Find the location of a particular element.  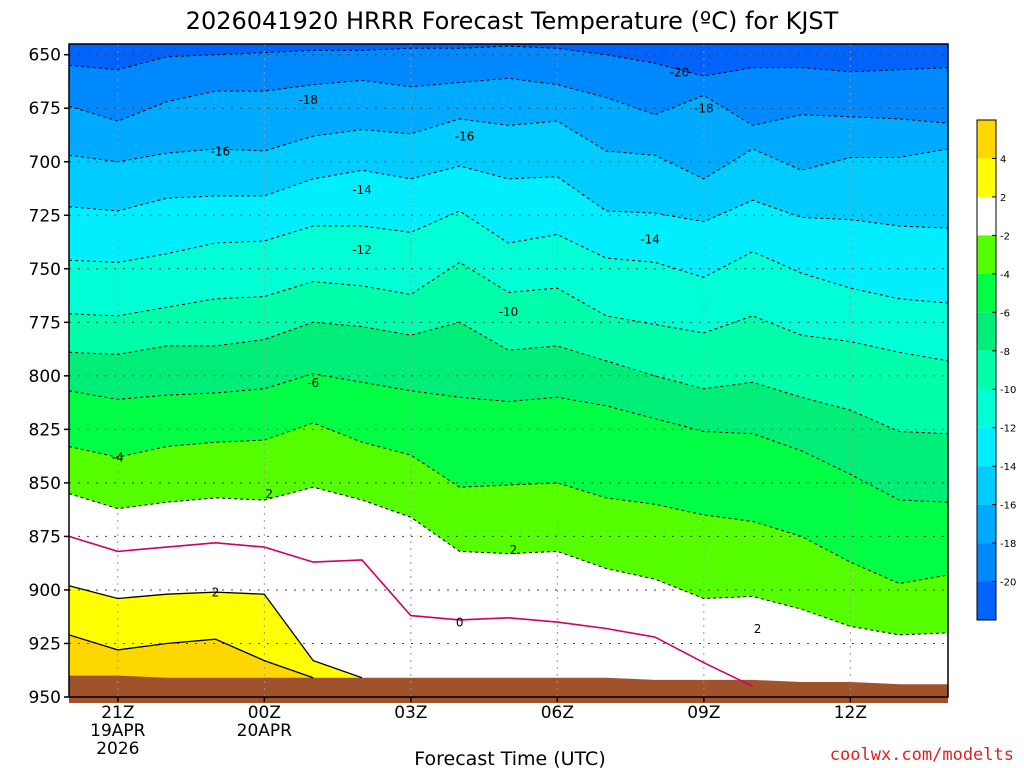

contour-label: -4 is located at coordinates (118, 458).